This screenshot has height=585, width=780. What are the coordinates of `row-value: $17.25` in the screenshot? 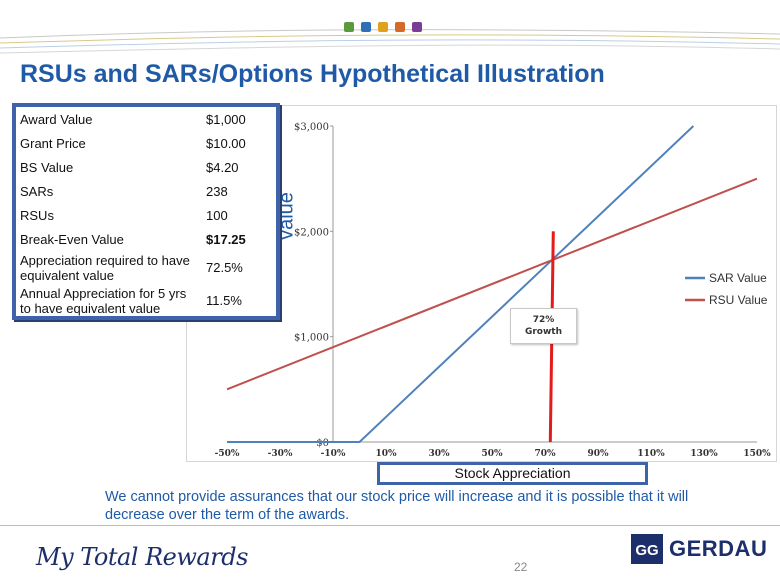 It's located at (226, 239).